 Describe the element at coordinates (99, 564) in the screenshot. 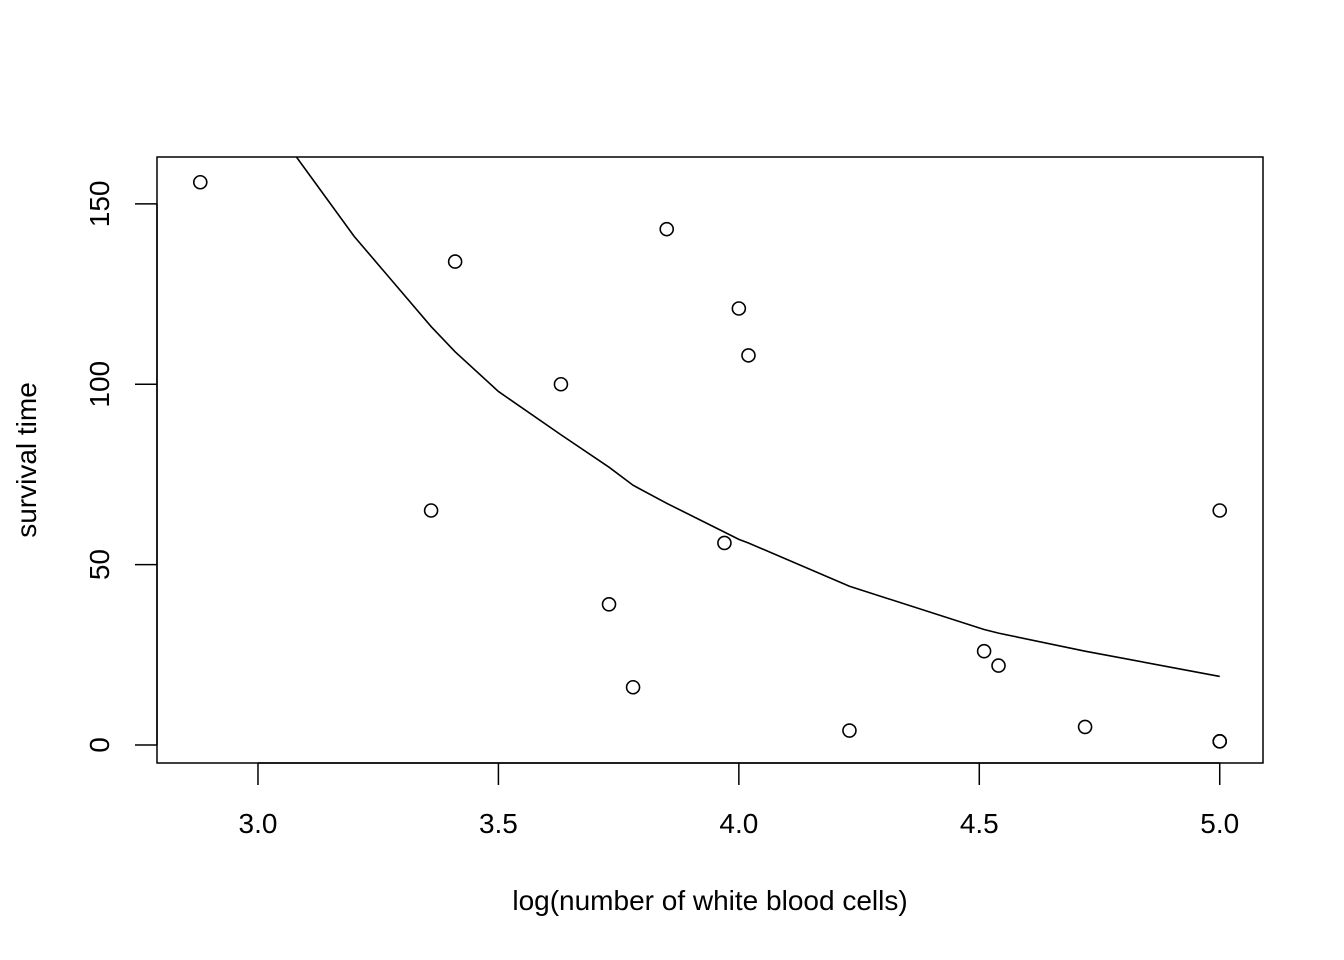

I see `y-tick-label: 50` at that location.